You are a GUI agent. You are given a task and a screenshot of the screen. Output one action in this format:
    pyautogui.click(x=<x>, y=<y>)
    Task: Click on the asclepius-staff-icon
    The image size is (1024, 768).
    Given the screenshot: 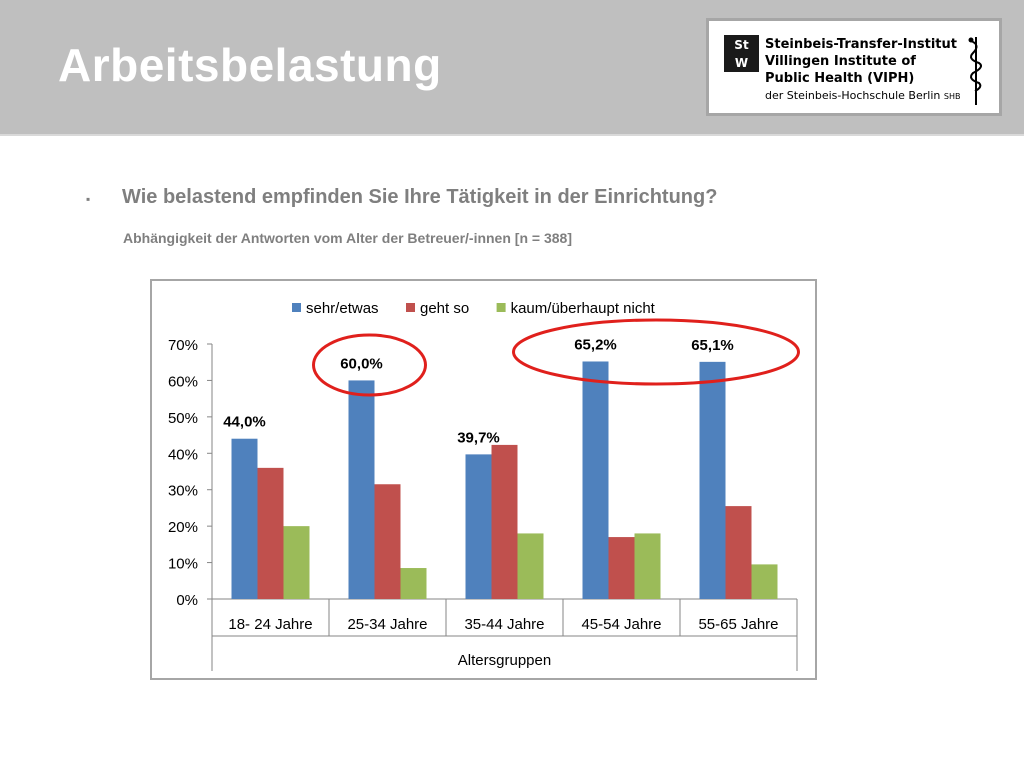 What is the action you would take?
    pyautogui.click(x=975, y=71)
    